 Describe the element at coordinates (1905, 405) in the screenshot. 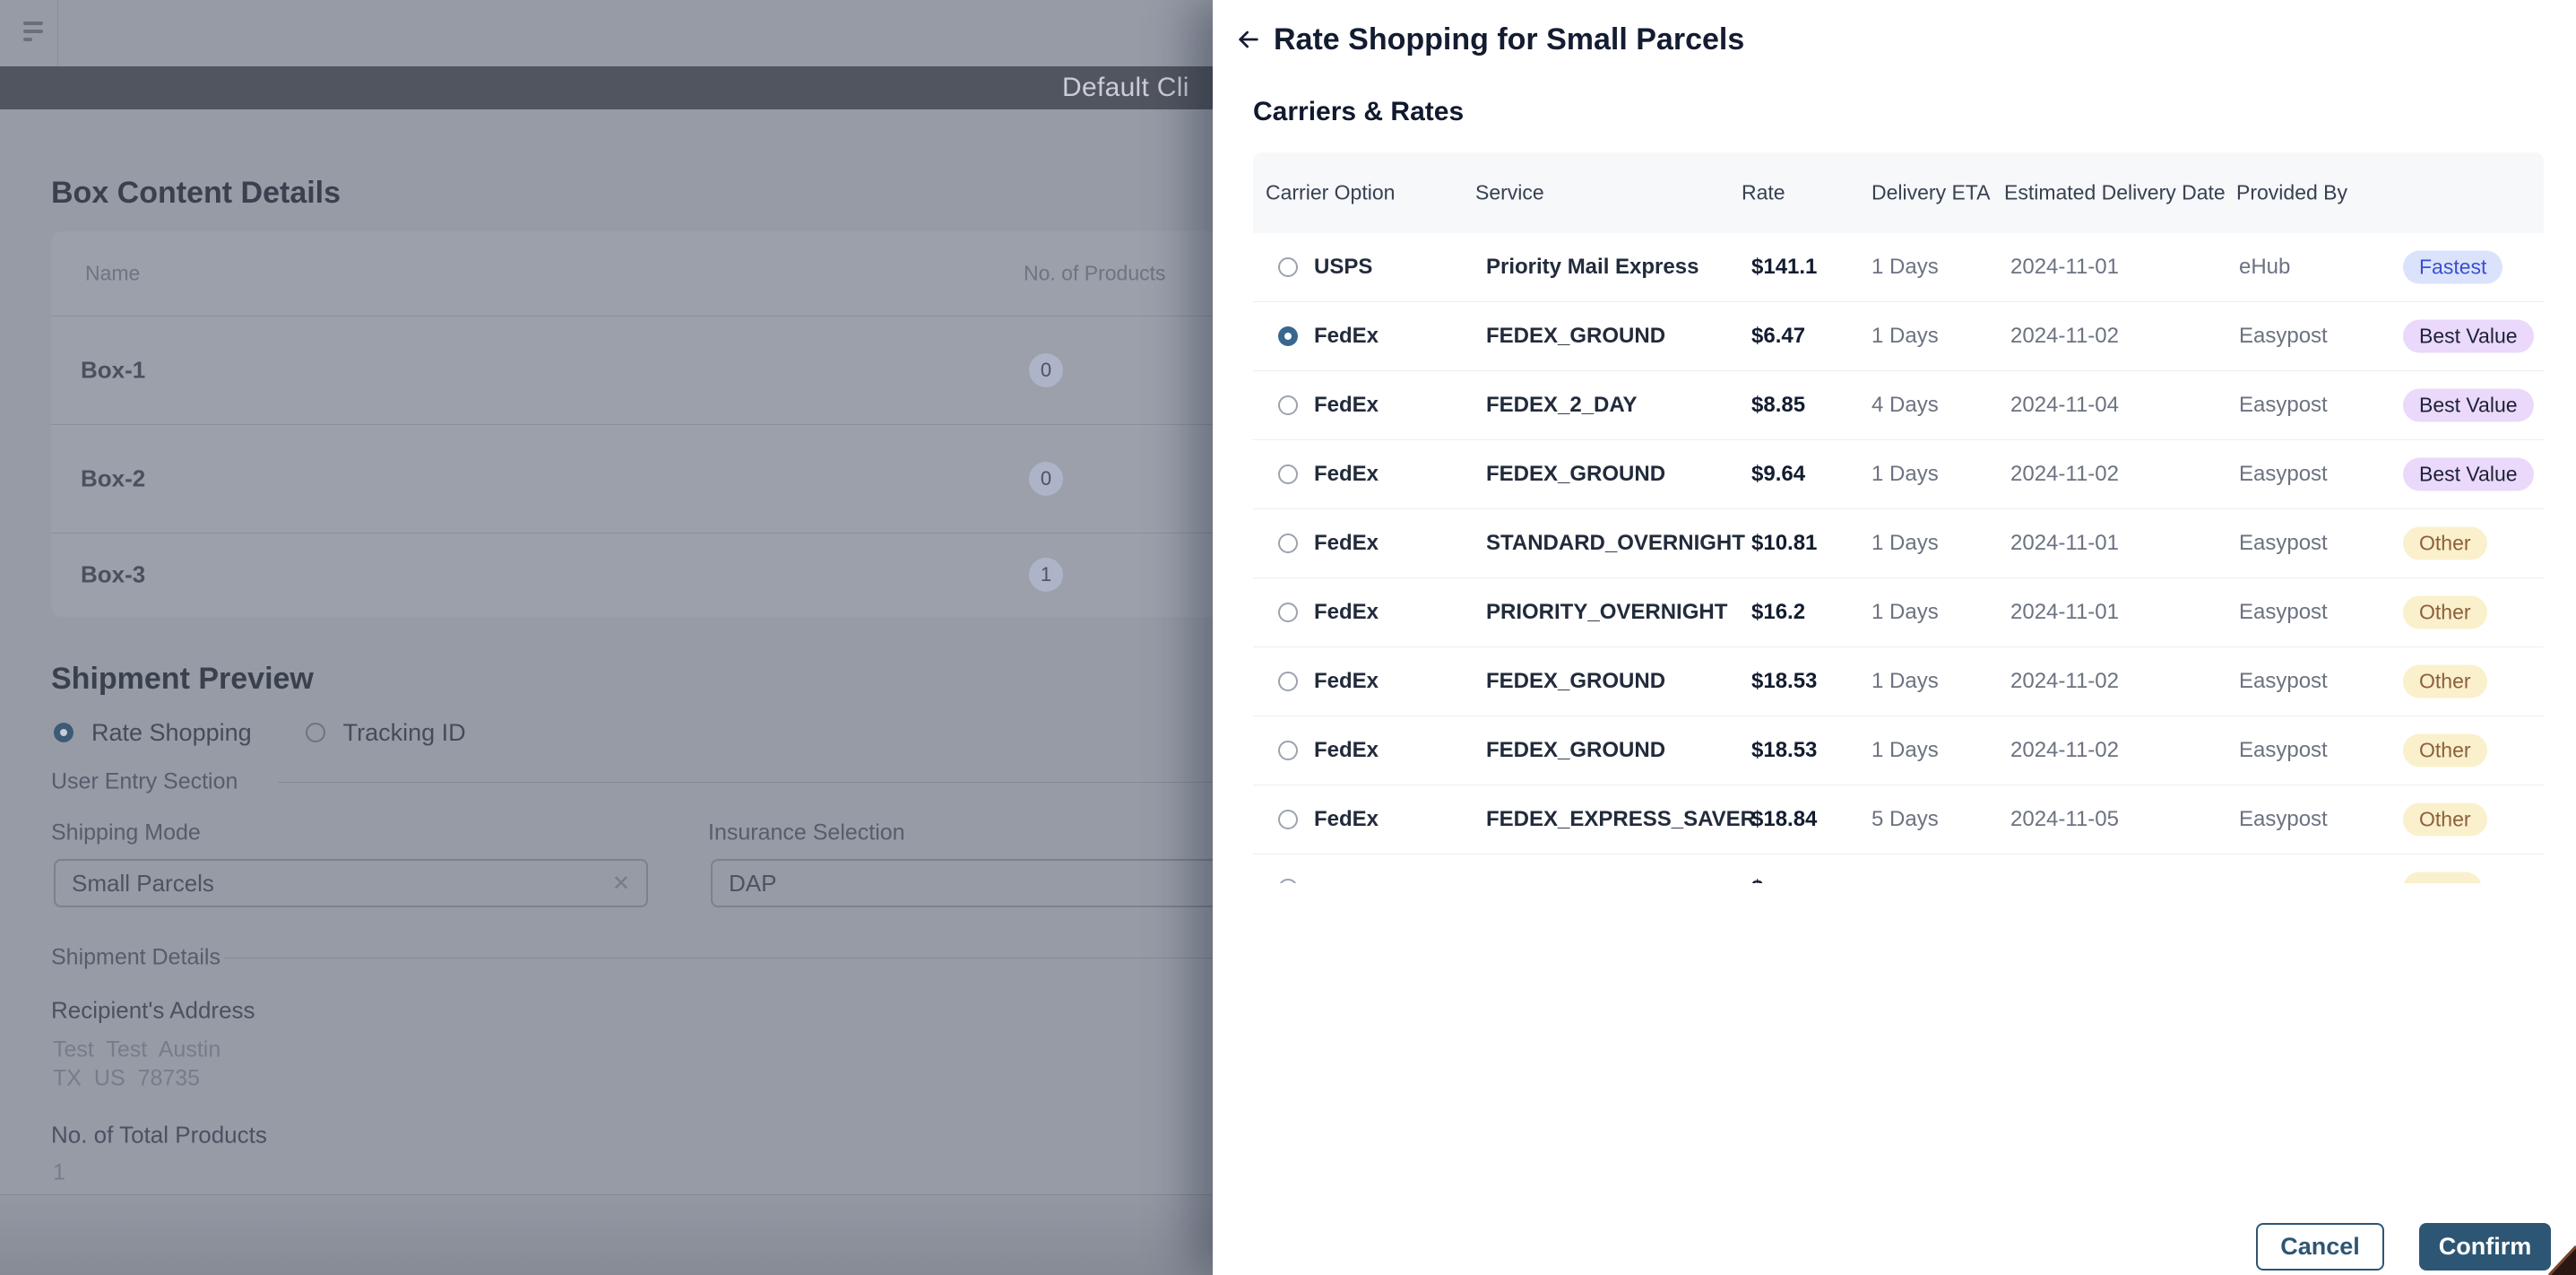

I see `delivery-eta: 4 Days` at that location.